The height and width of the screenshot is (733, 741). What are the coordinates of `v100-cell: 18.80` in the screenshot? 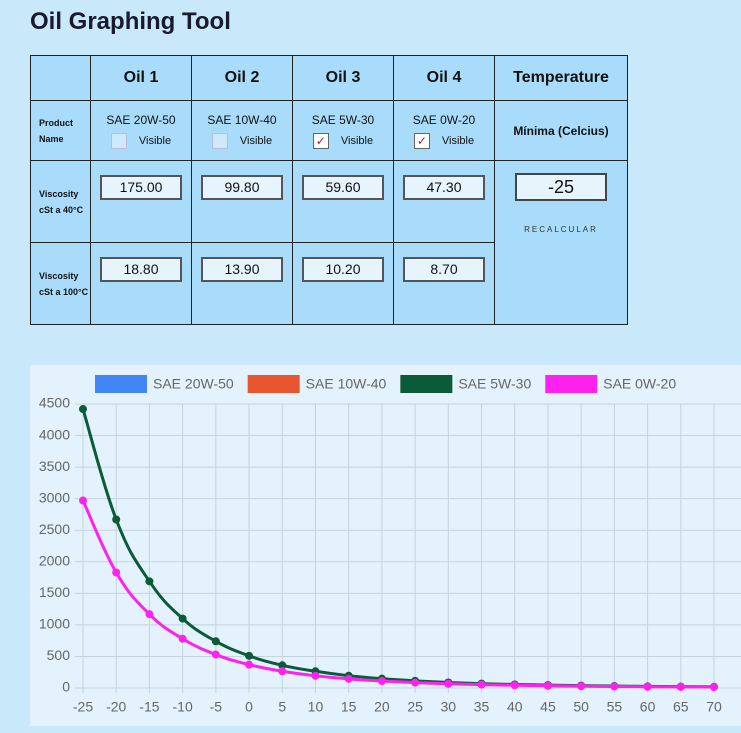 It's located at (141, 283).